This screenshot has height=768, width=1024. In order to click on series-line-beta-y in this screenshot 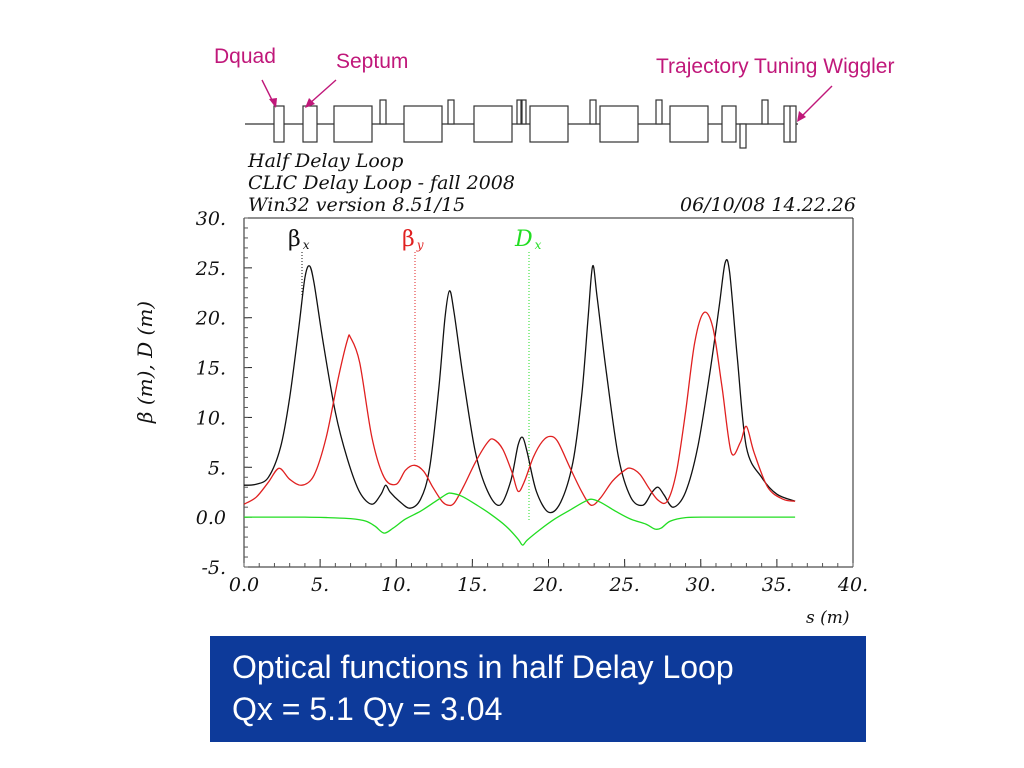, I will do `click(519, 409)`.